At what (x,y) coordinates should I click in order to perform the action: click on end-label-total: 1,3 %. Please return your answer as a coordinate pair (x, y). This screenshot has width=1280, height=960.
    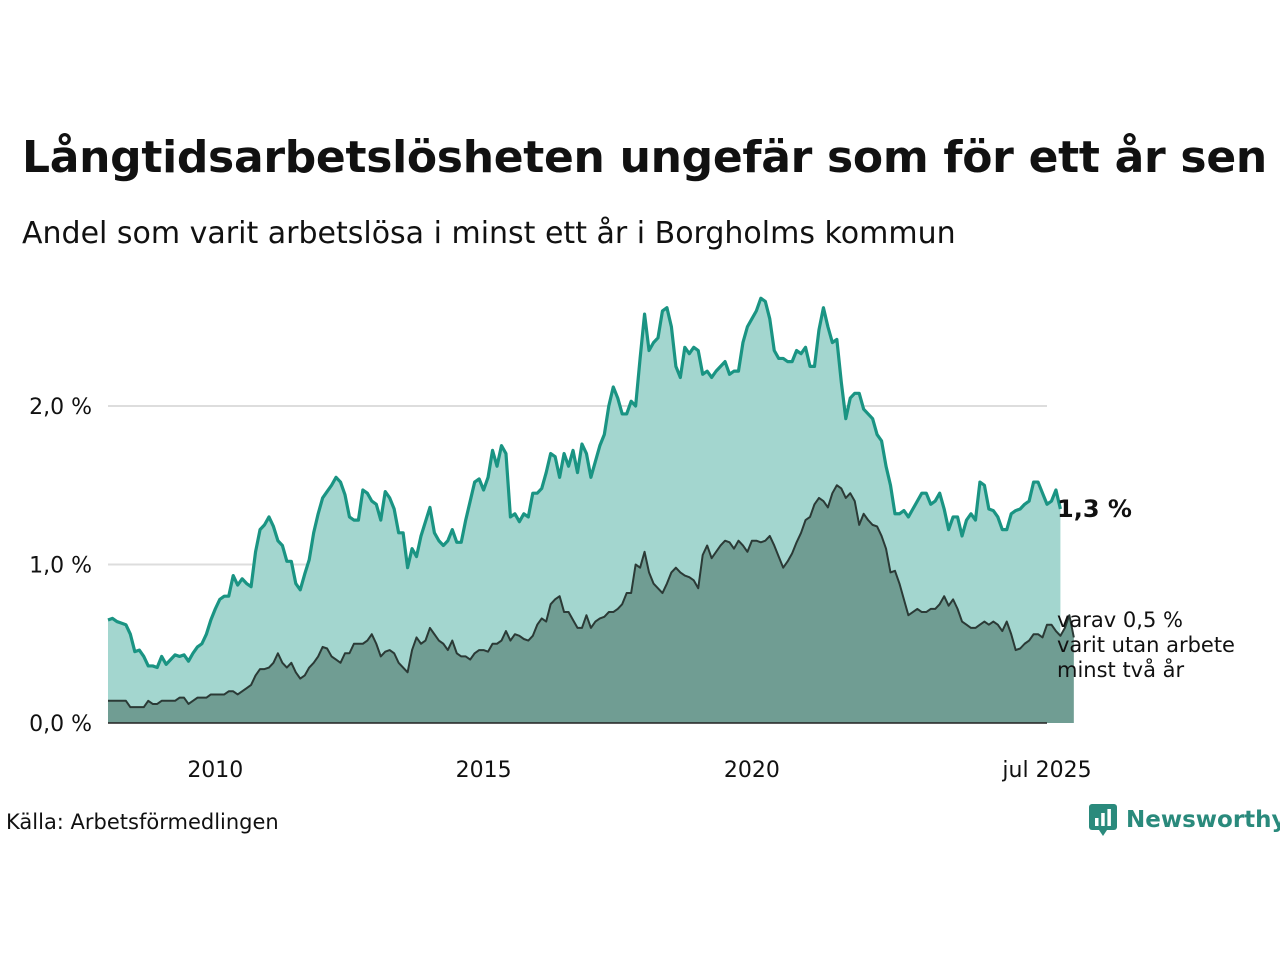
    Looking at the image, I should click on (1094, 509).